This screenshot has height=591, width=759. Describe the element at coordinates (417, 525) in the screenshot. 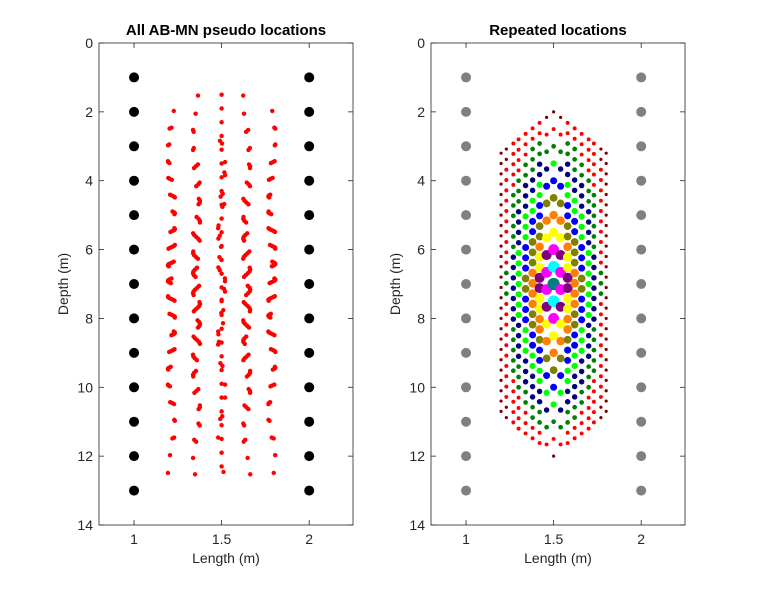

I see `y-tick-label: 14` at that location.